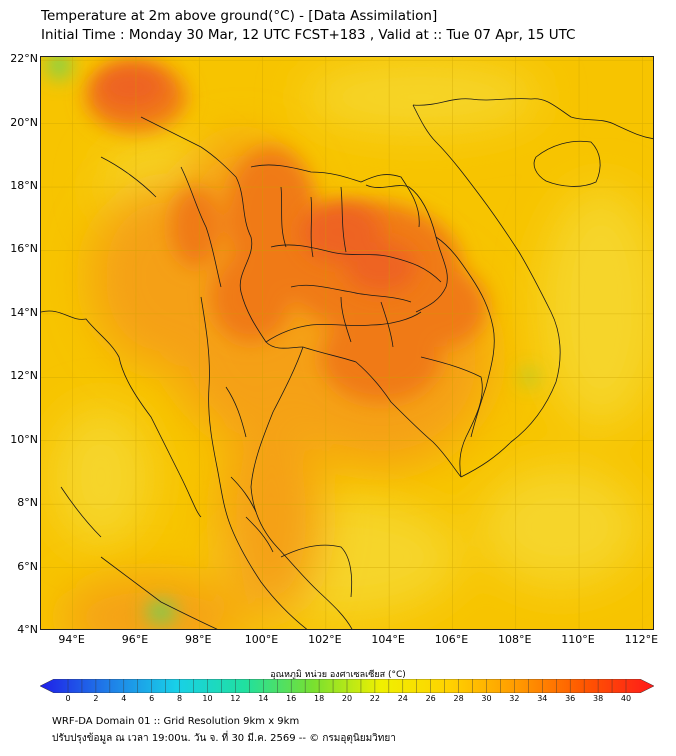  I want to click on colorbar-tick-label: 0, so click(68, 698).